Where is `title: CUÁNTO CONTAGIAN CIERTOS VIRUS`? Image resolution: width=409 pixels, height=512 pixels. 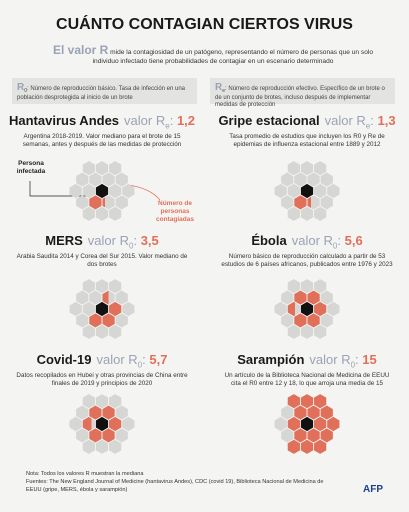 title: CUÁNTO CONTAGIAN CIERTOS VIRUS is located at coordinates (204, 24).